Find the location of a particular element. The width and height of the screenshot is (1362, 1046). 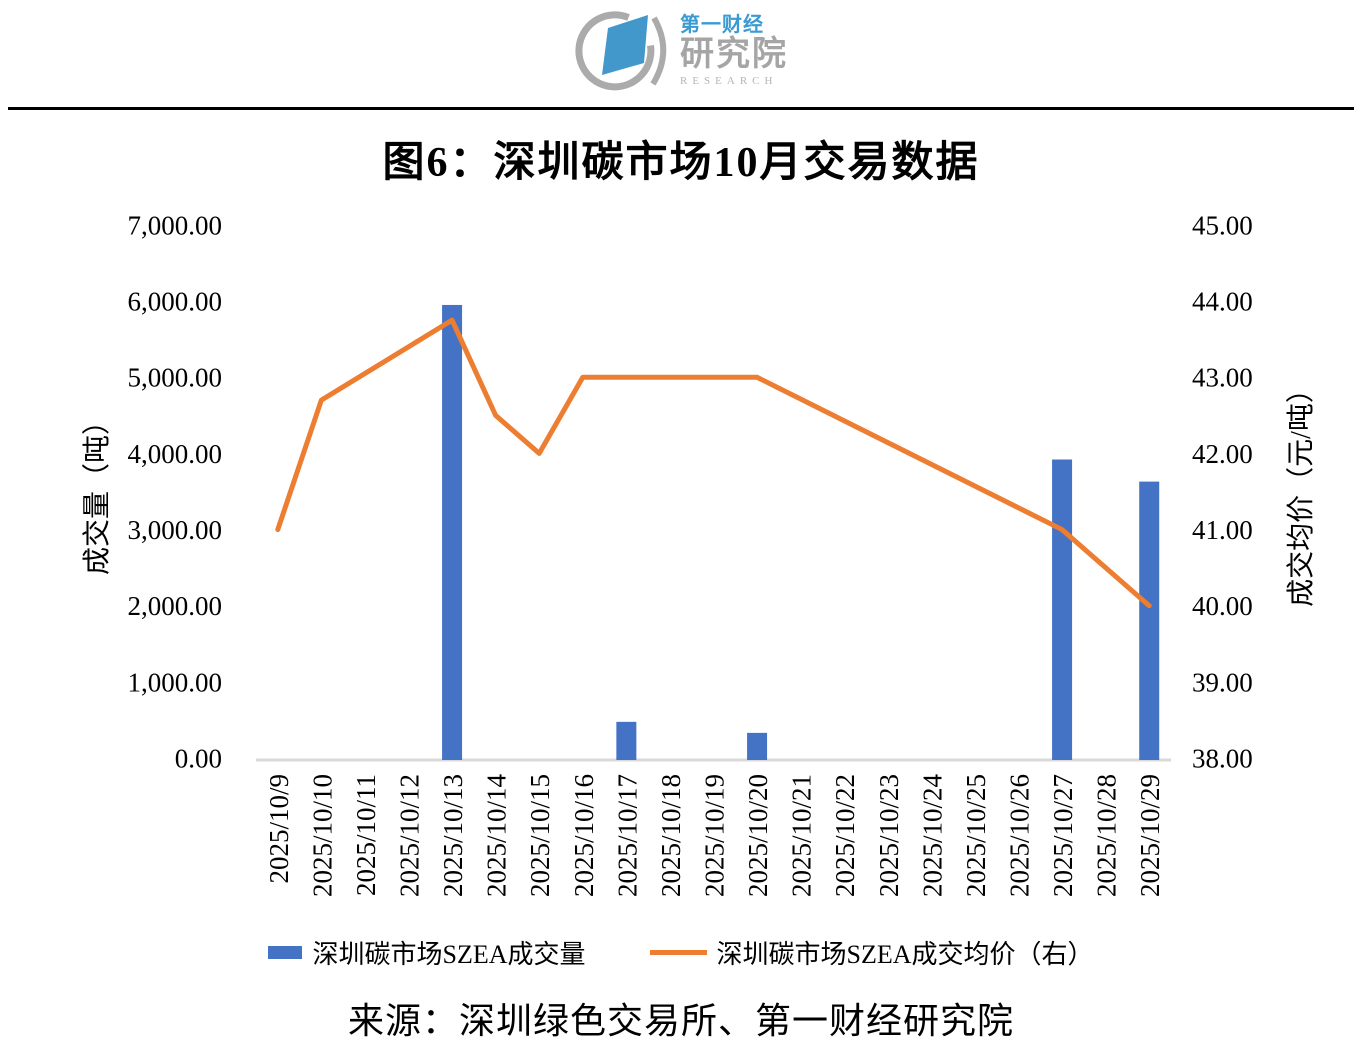

x-axis-label: 2025/10/29 is located at coordinates (1150, 835).